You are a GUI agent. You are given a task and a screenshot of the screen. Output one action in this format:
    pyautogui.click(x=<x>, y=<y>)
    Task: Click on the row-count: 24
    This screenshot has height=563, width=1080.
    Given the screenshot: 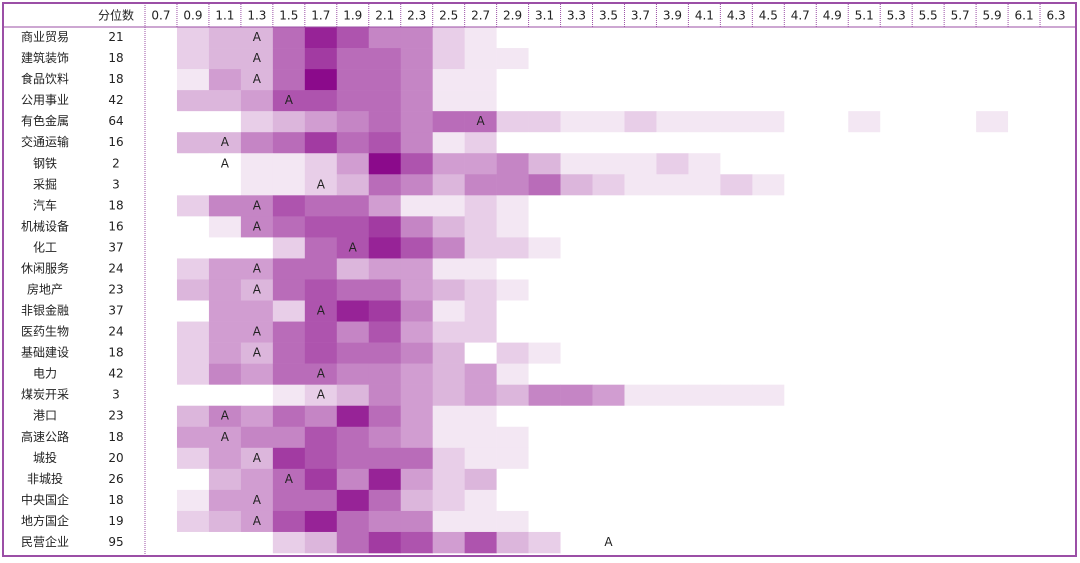 What is the action you would take?
    pyautogui.click(x=115, y=268)
    